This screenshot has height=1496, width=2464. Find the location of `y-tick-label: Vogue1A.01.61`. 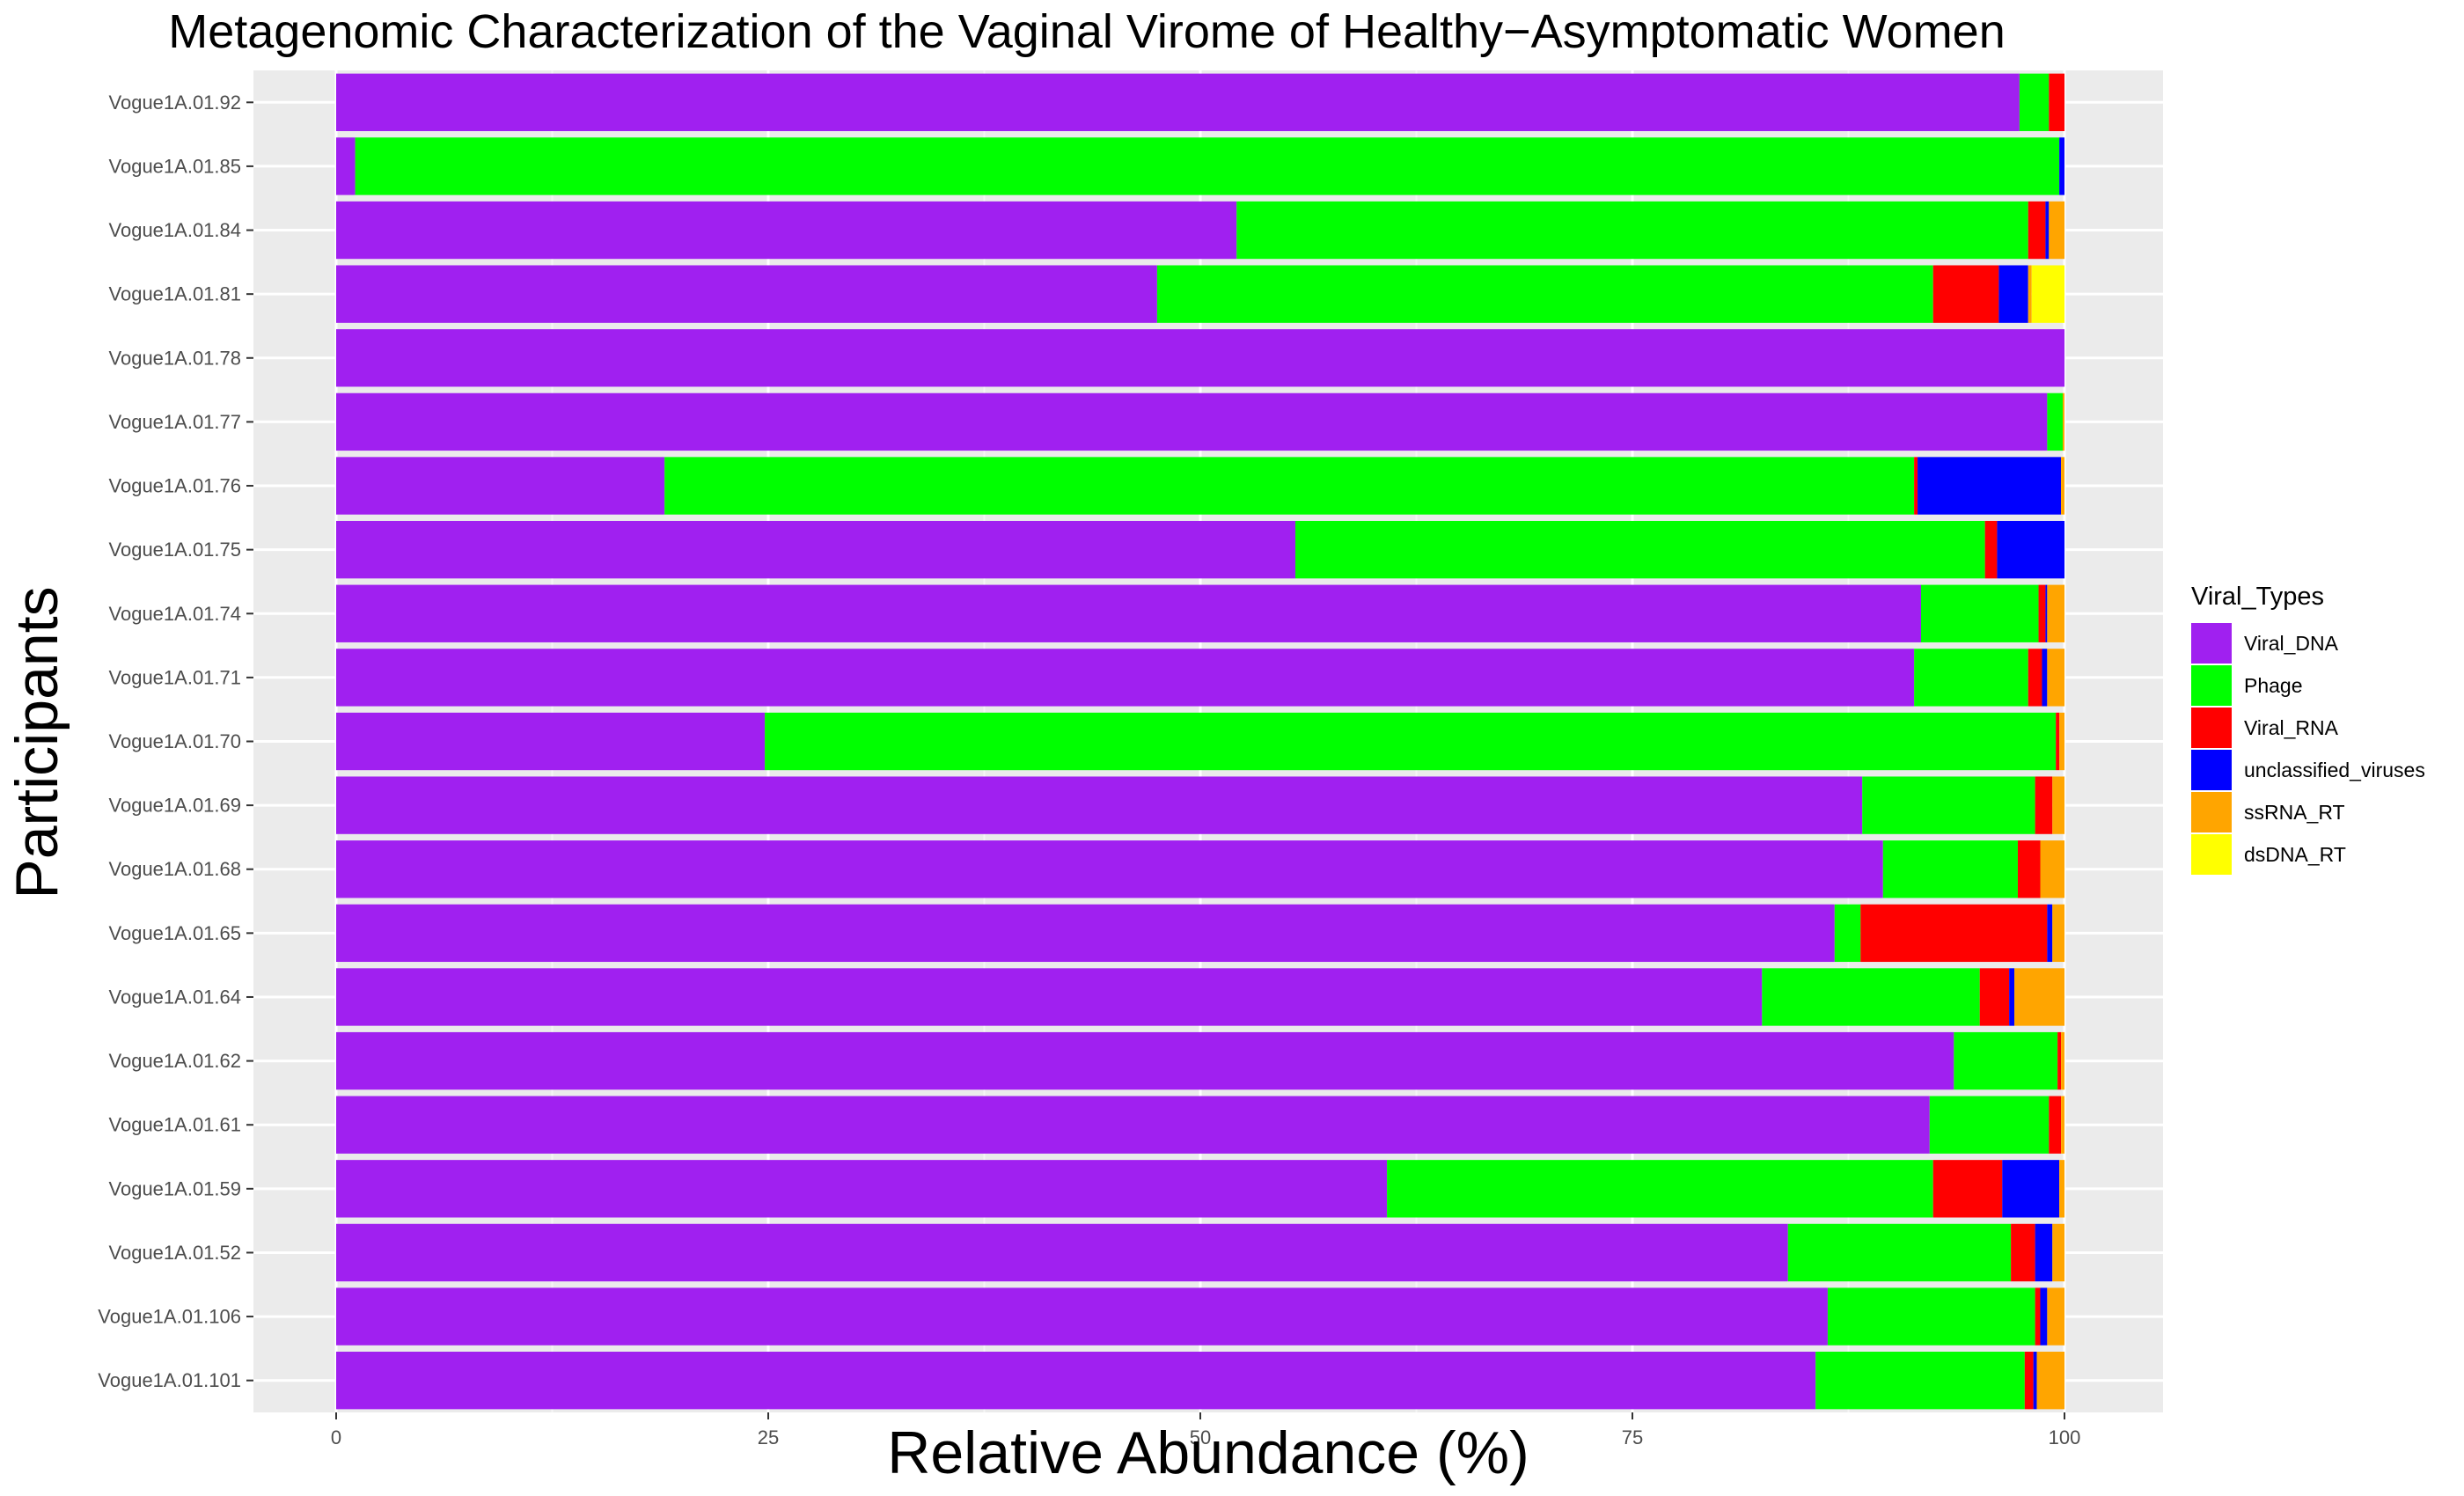

y-tick-label: Vogue1A.01.61 is located at coordinates (175, 1125).